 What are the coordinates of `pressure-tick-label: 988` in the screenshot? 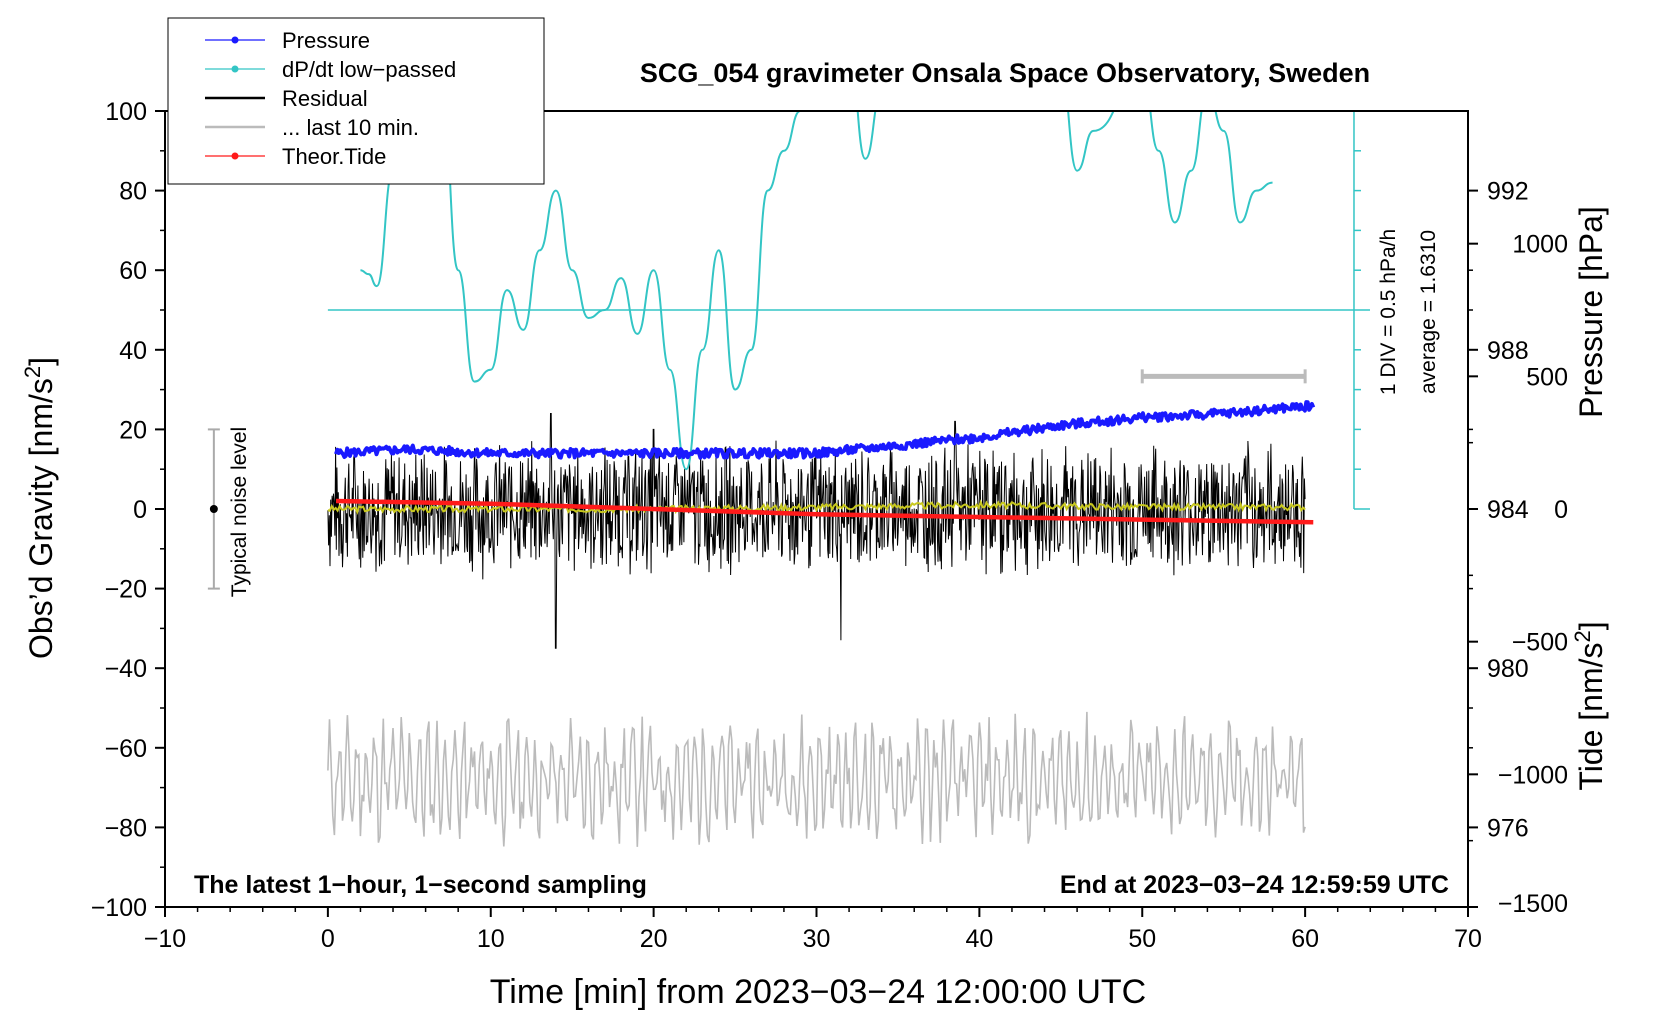 It's located at (1508, 351).